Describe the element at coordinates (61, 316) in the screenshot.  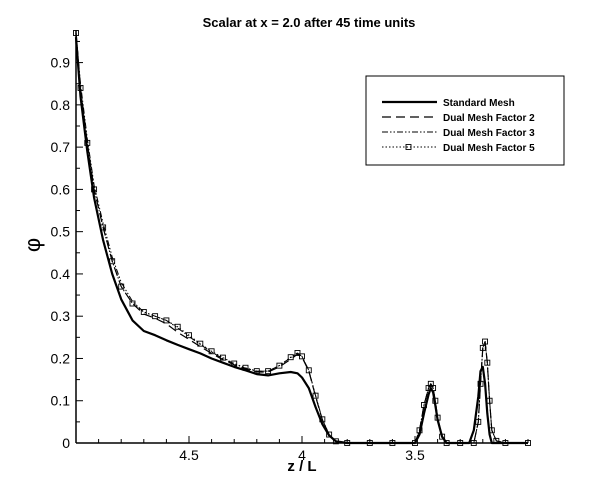
I see `y-tick-label: 0.3` at that location.